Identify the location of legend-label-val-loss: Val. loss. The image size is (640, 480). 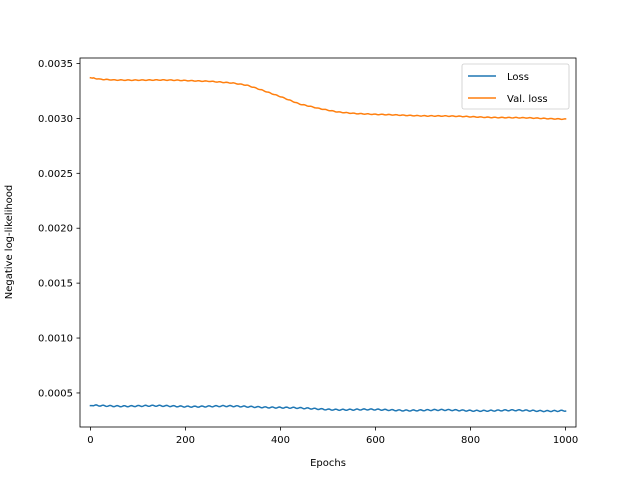
(527, 99).